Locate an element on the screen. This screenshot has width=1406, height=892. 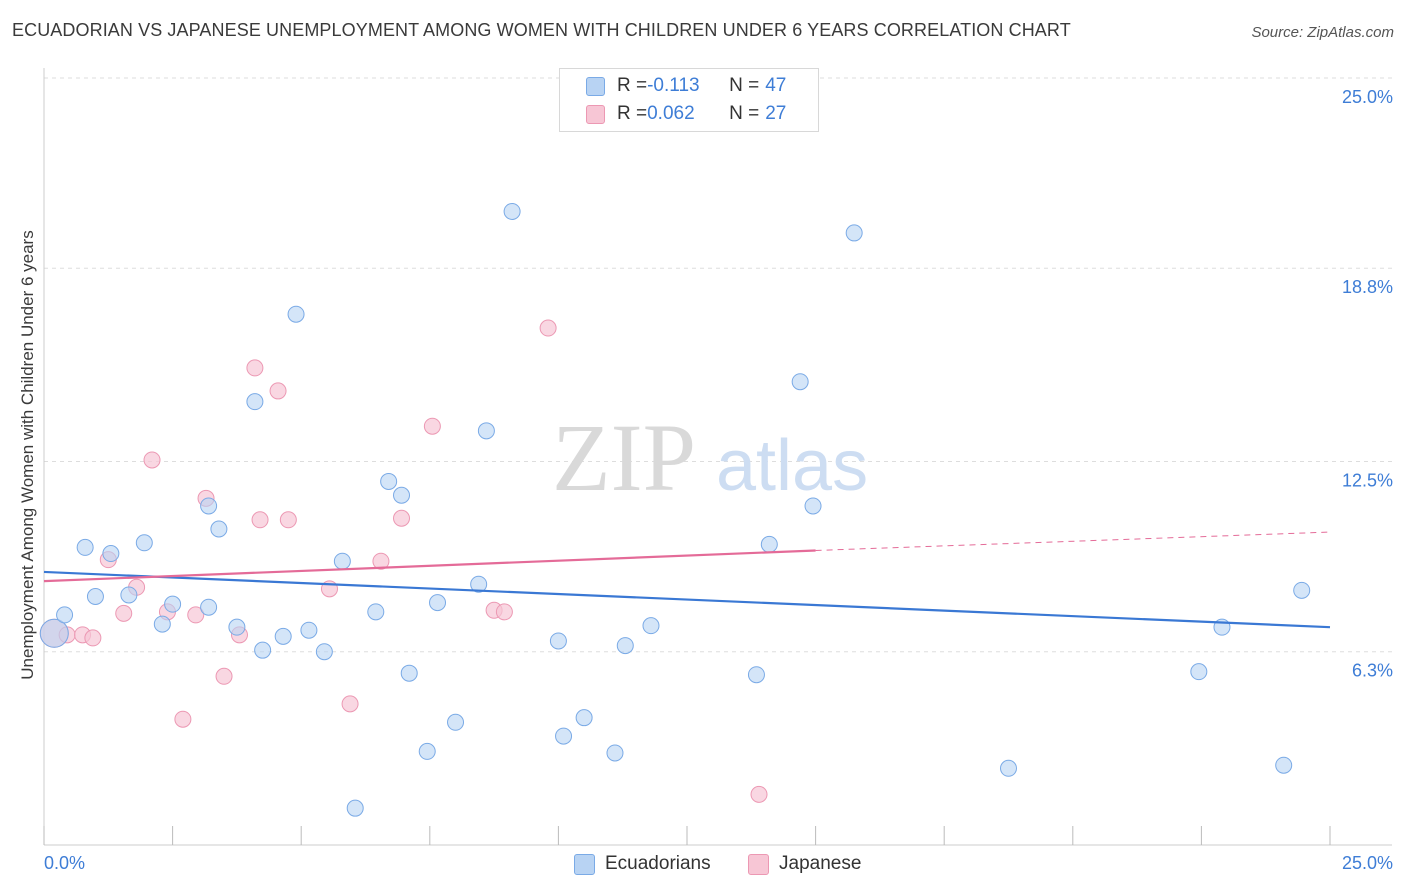
legend-row-japanese: R = 0.062 N = 27 is located at coordinates (686, 114).